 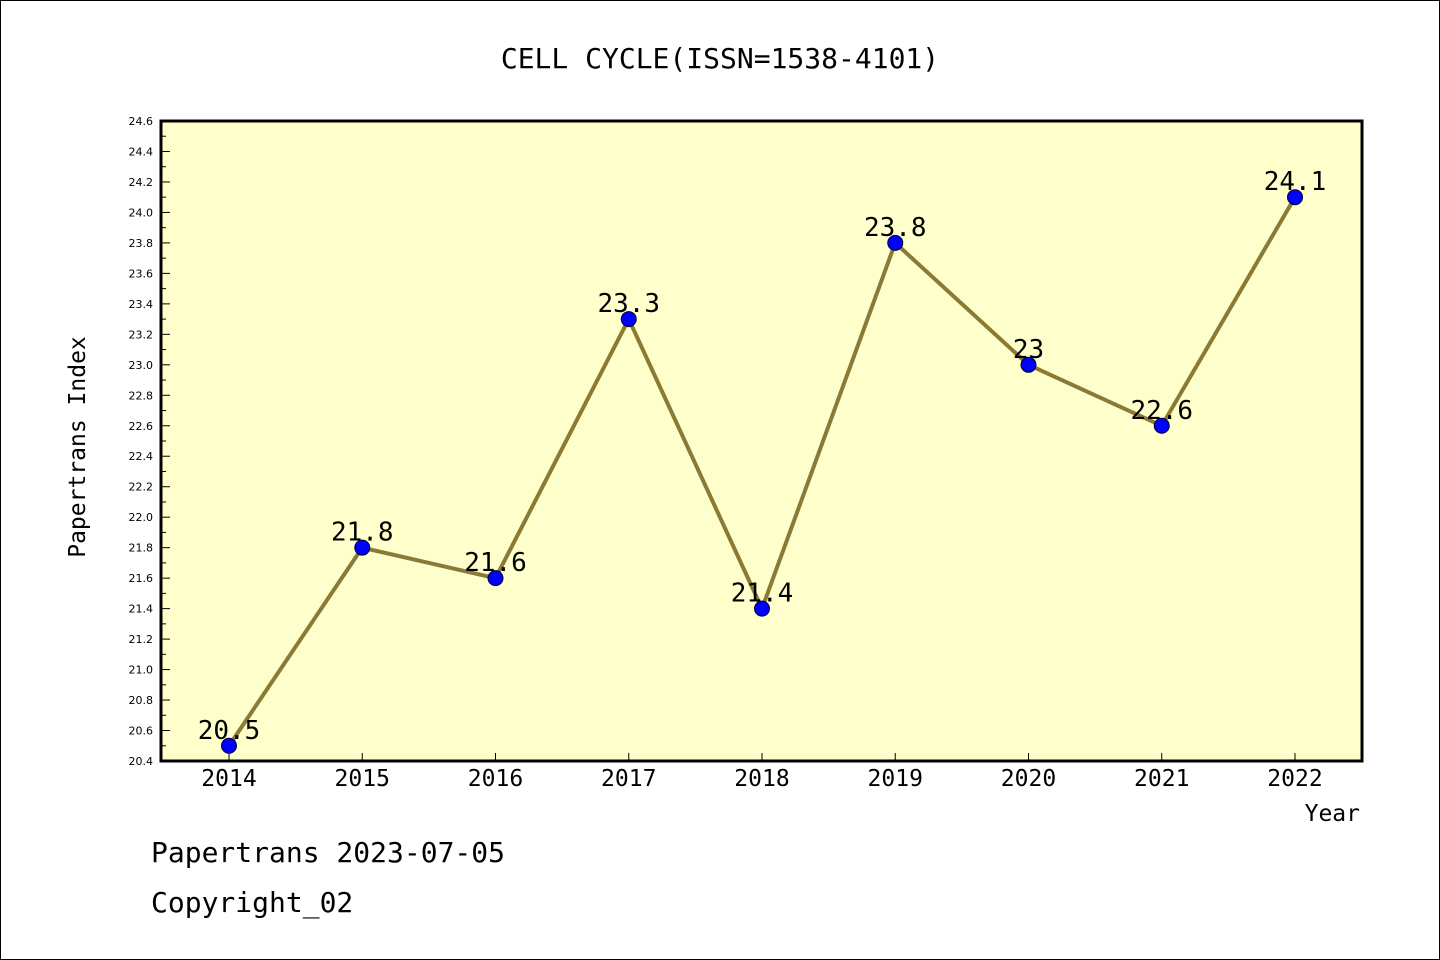 What do you see at coordinates (141, 121) in the screenshot?
I see `y-tick-label: 24.6` at bounding box center [141, 121].